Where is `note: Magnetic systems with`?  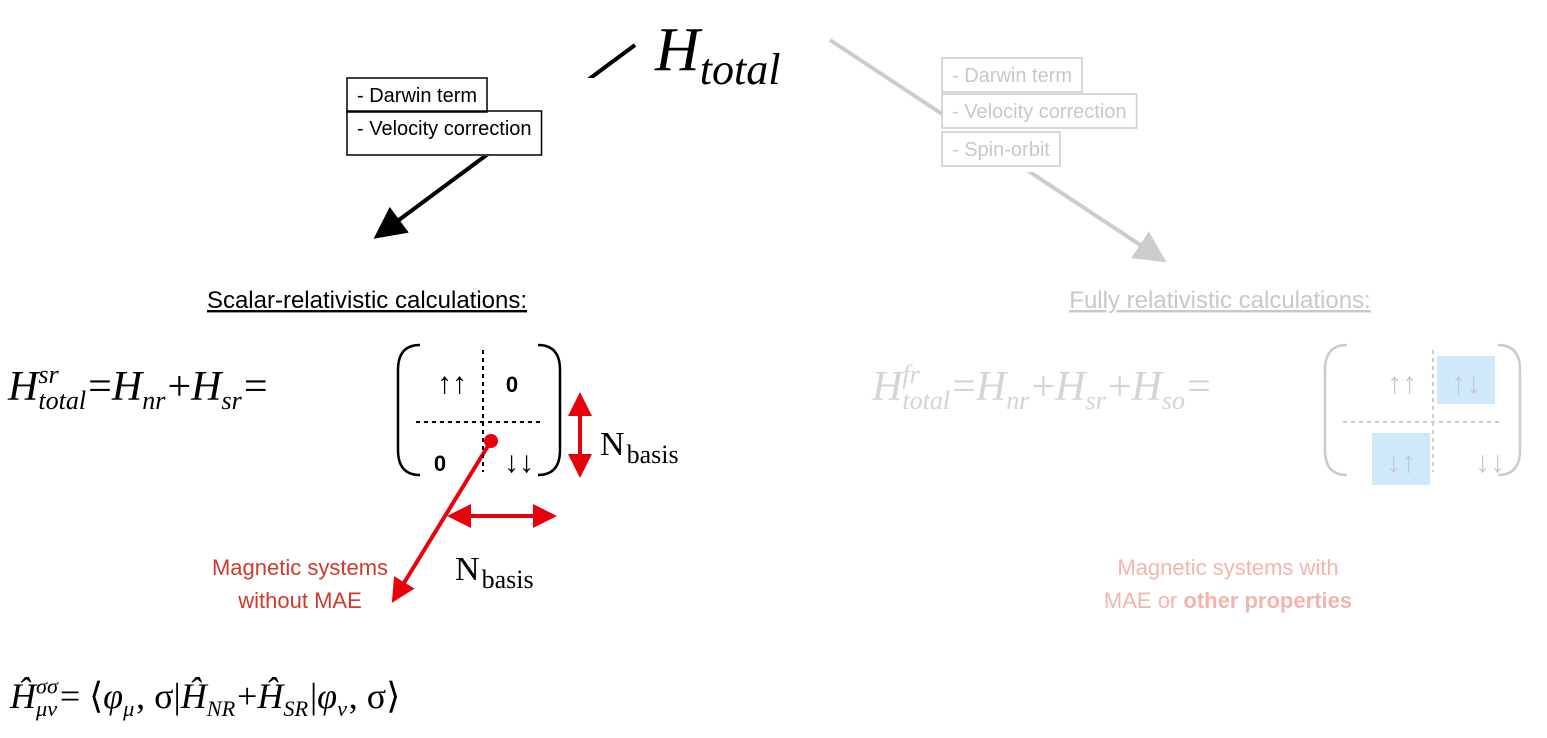
note: Magnetic systems with is located at coordinates (1227, 567).